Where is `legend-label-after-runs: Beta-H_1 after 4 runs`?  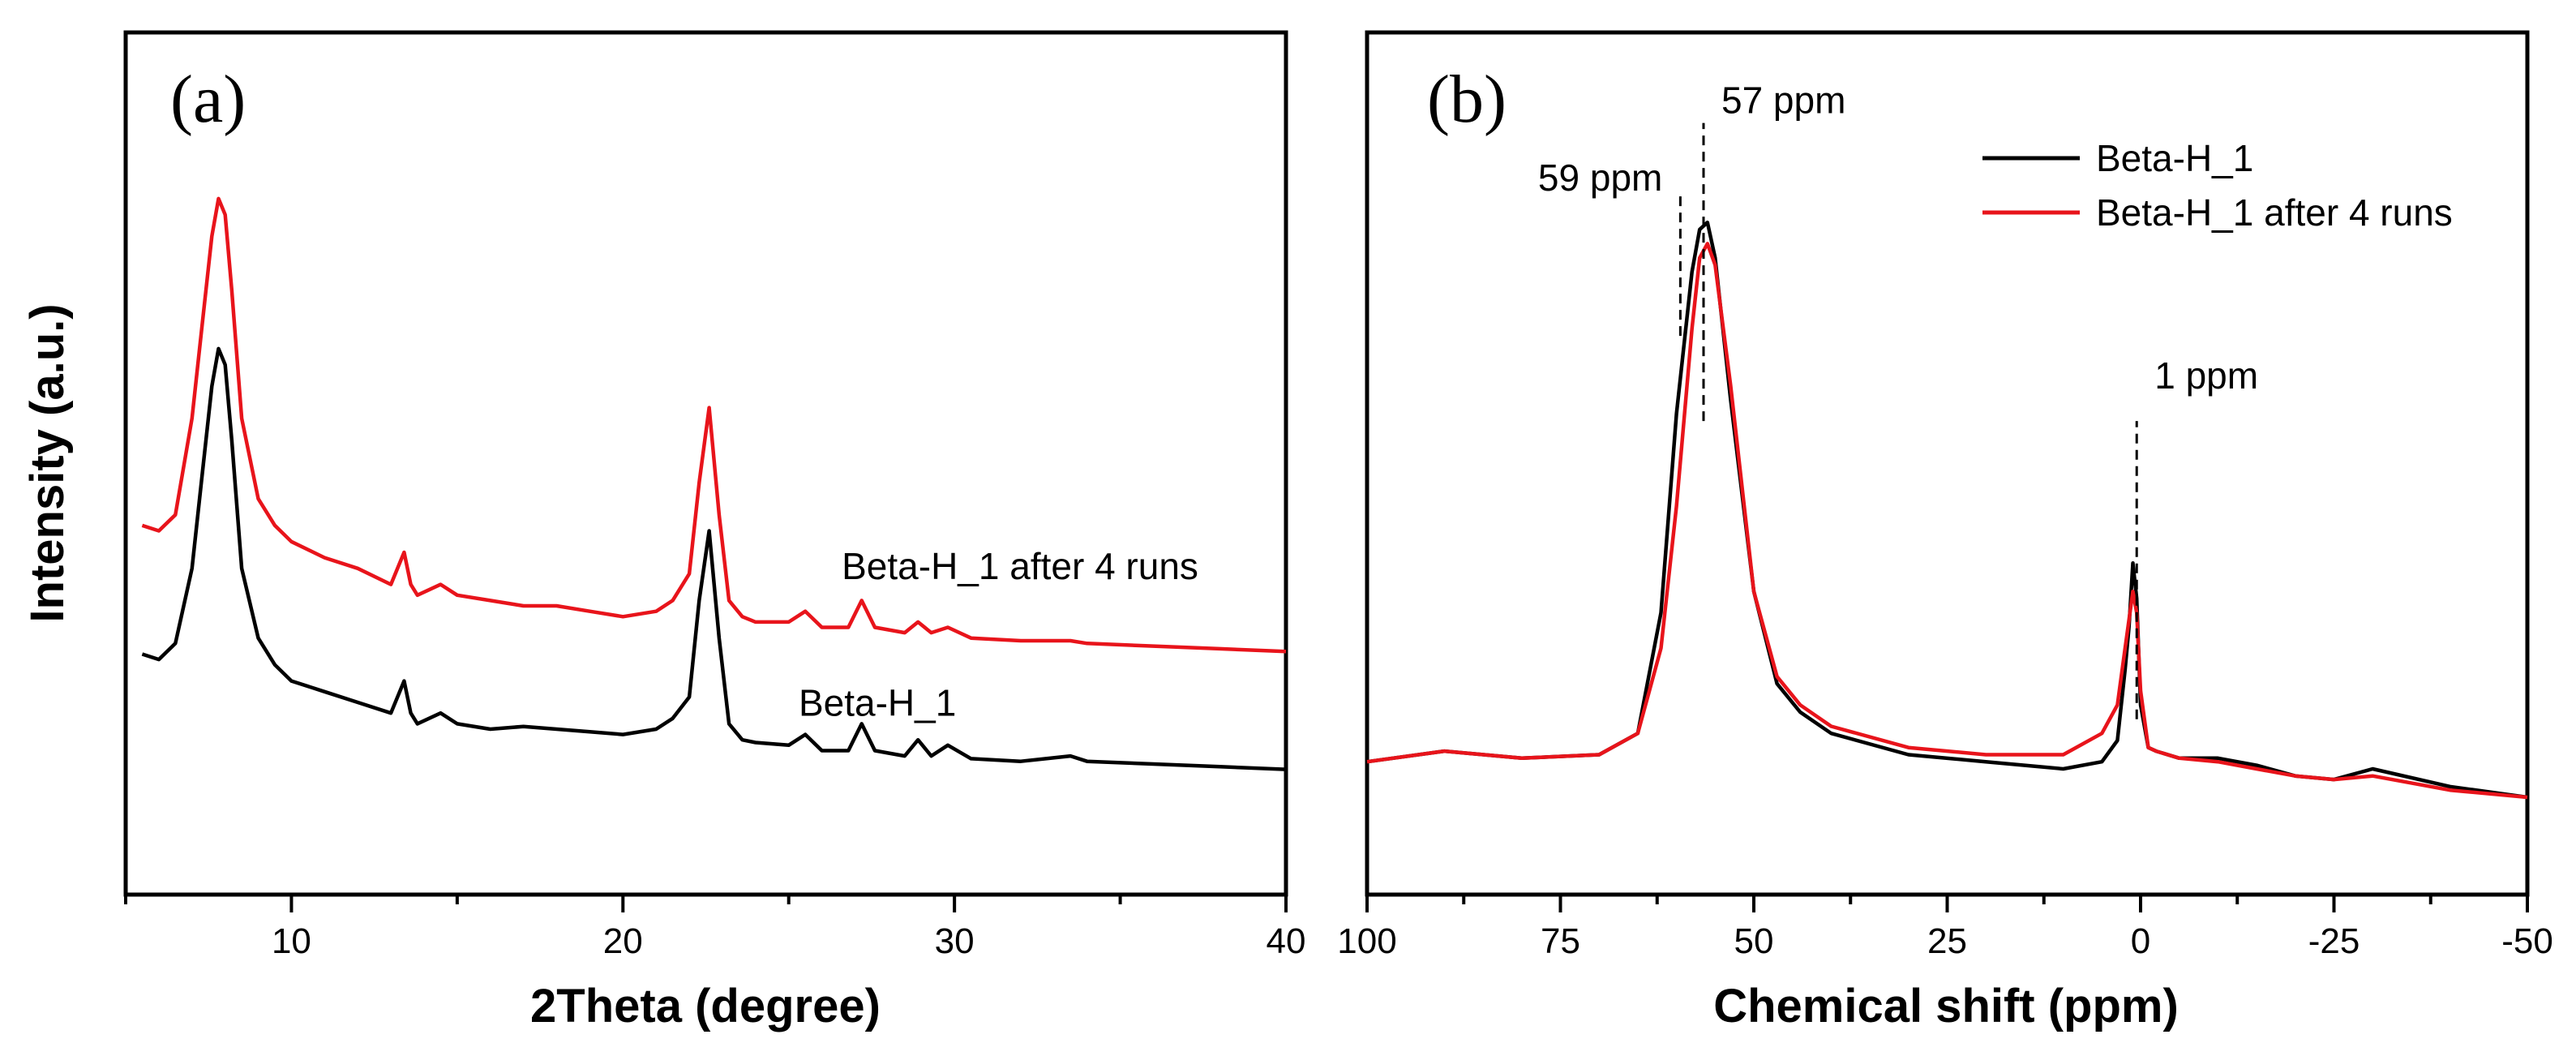
legend-label-after-runs: Beta-H_1 after 4 runs is located at coordinates (2274, 212).